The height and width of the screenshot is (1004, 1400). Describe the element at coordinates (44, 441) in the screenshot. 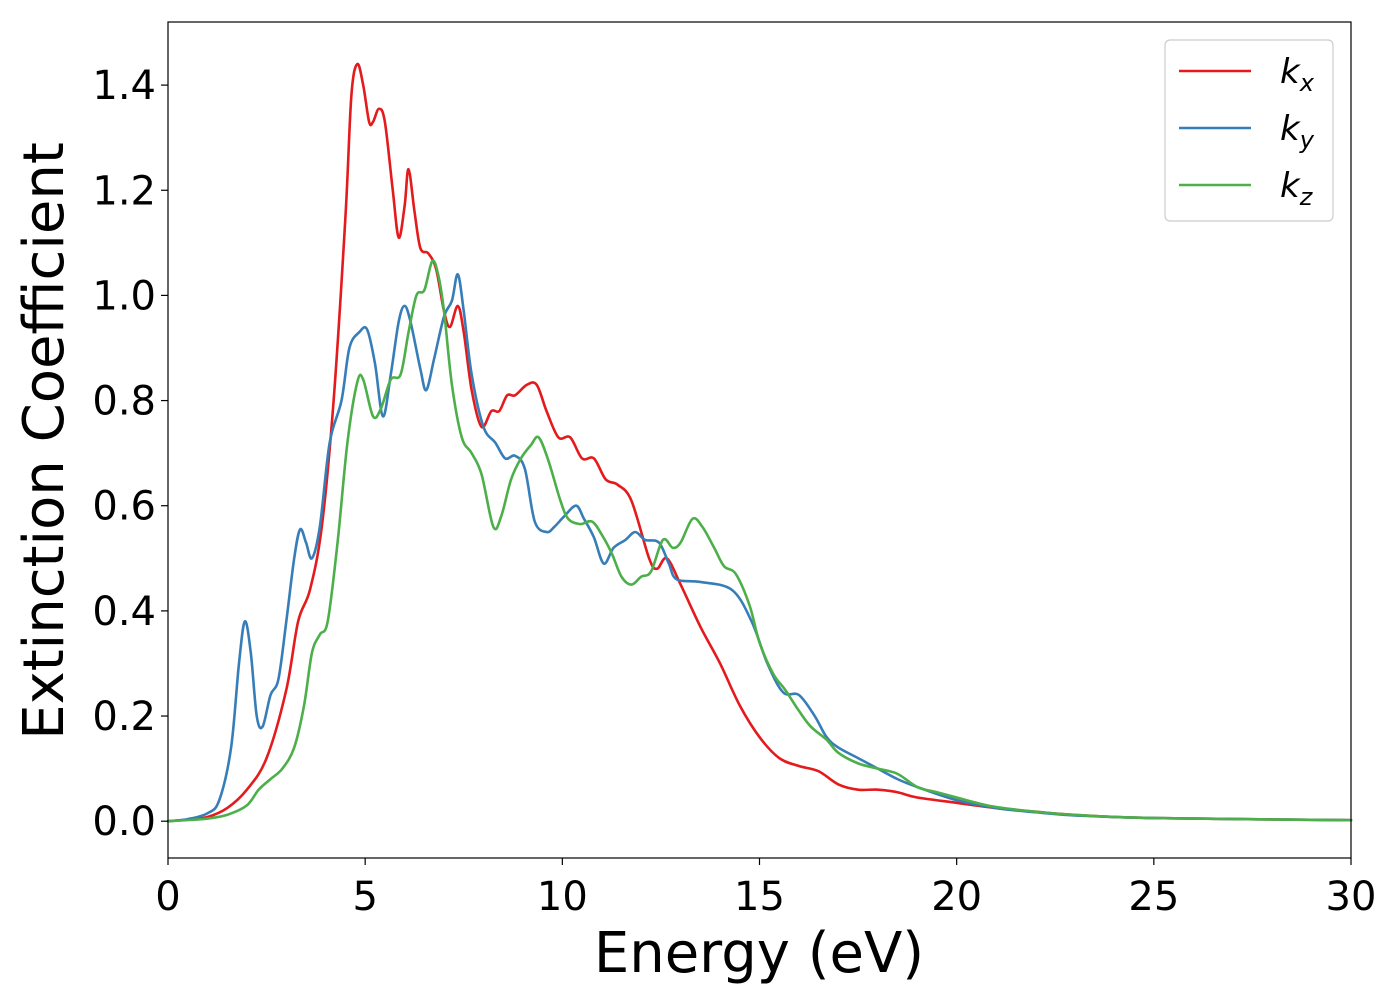

I see `y-axis-label: Extinction Coefficient` at that location.